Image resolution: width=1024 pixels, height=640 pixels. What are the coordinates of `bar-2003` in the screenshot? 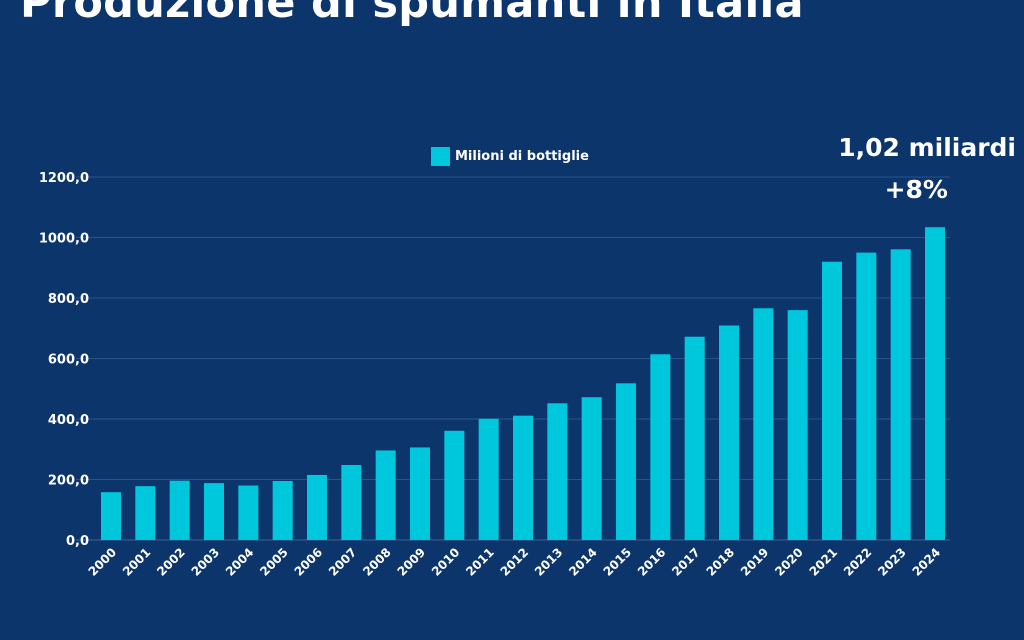 It's located at (214, 511).